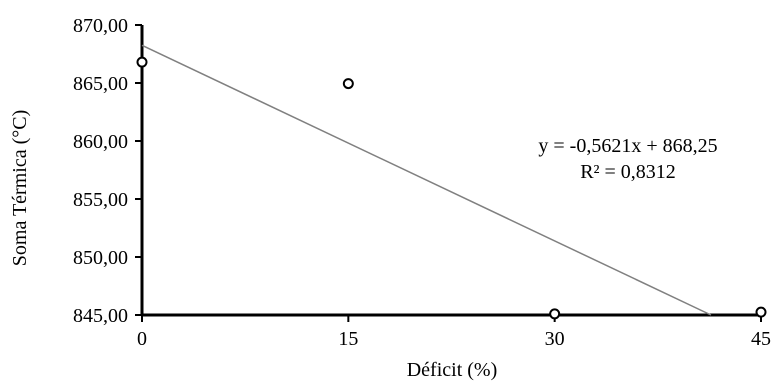 Image resolution: width=777 pixels, height=383 pixels. What do you see at coordinates (100, 142) in the screenshot?
I see `y-tick-label: 860,00` at bounding box center [100, 142].